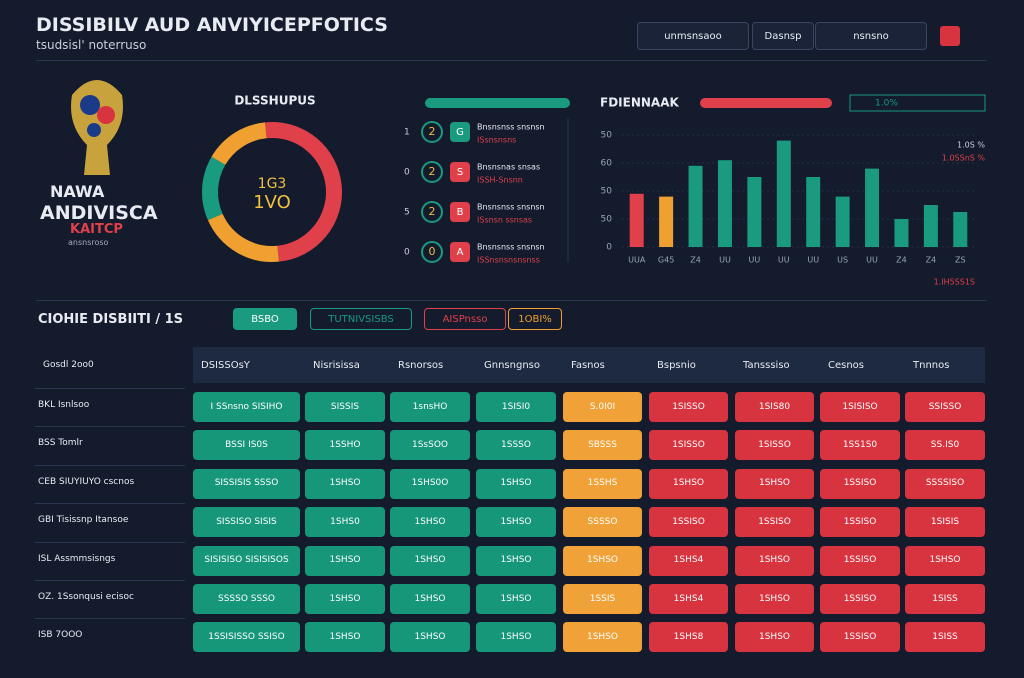 The height and width of the screenshot is (678, 1024). Describe the element at coordinates (83, 520) in the screenshot. I see `row-label: GBI Tisissnp Itansoe` at that location.